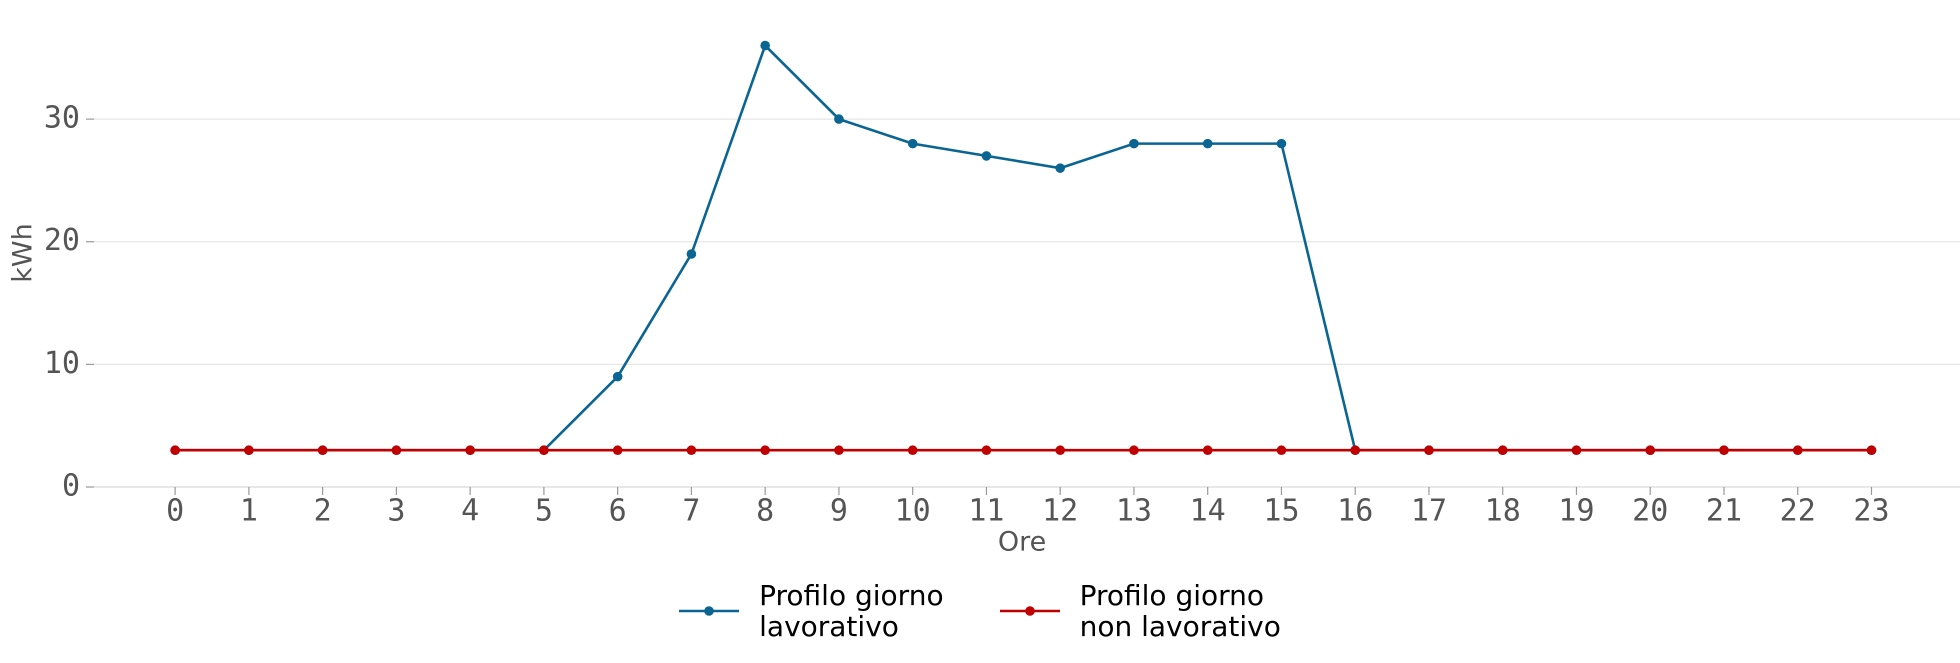 The image size is (1960, 663). Describe the element at coordinates (1576, 511) in the screenshot. I see `x-tick-label: 19` at that location.